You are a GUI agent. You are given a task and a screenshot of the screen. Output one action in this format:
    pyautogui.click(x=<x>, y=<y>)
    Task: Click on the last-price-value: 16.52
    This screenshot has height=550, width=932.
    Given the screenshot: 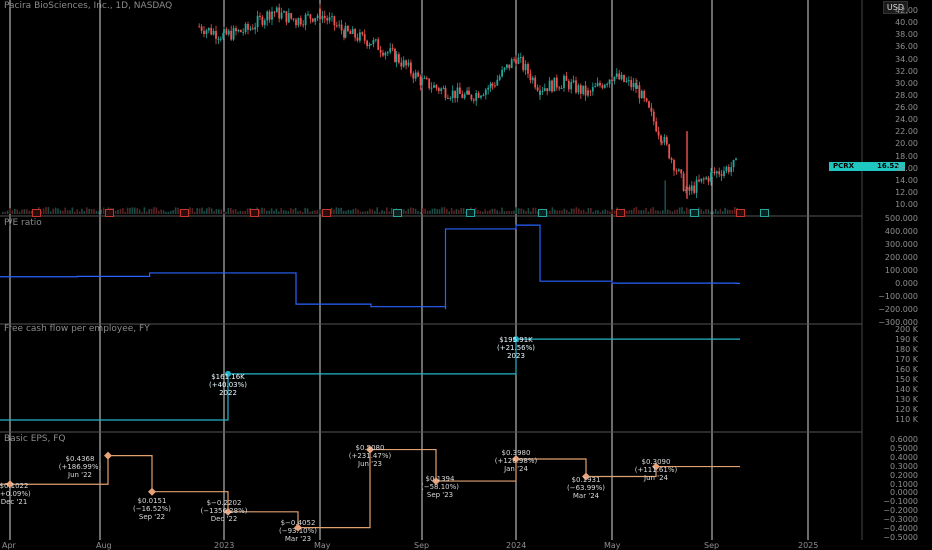 What is the action you would take?
    pyautogui.click(x=888, y=166)
    